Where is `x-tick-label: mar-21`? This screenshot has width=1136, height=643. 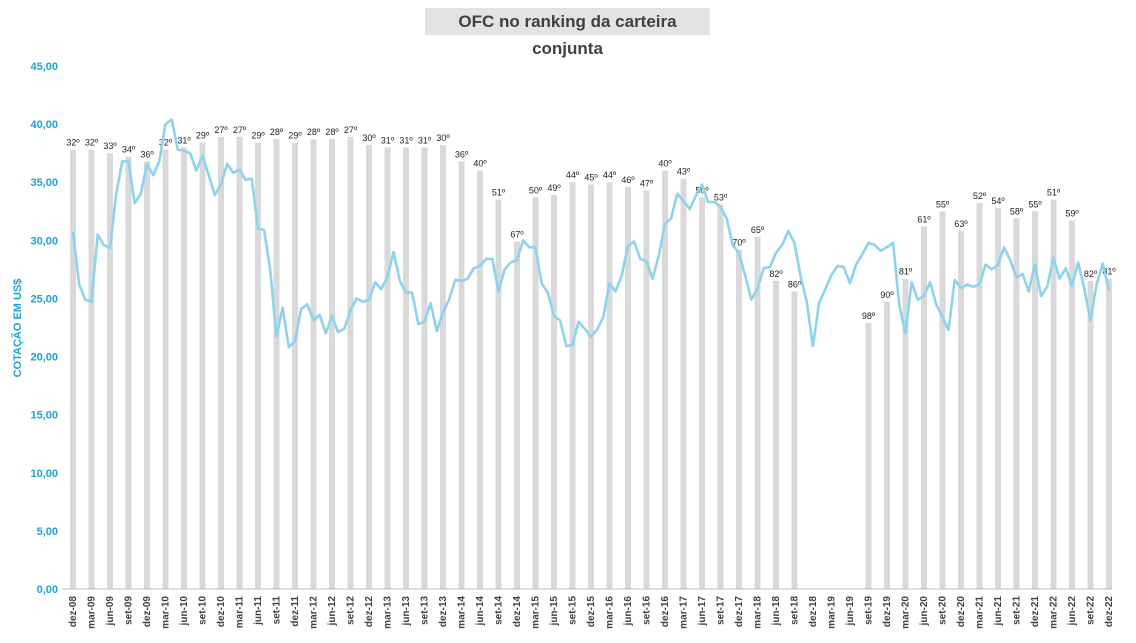
x-tick-label: mar-21 is located at coordinates (980, 612).